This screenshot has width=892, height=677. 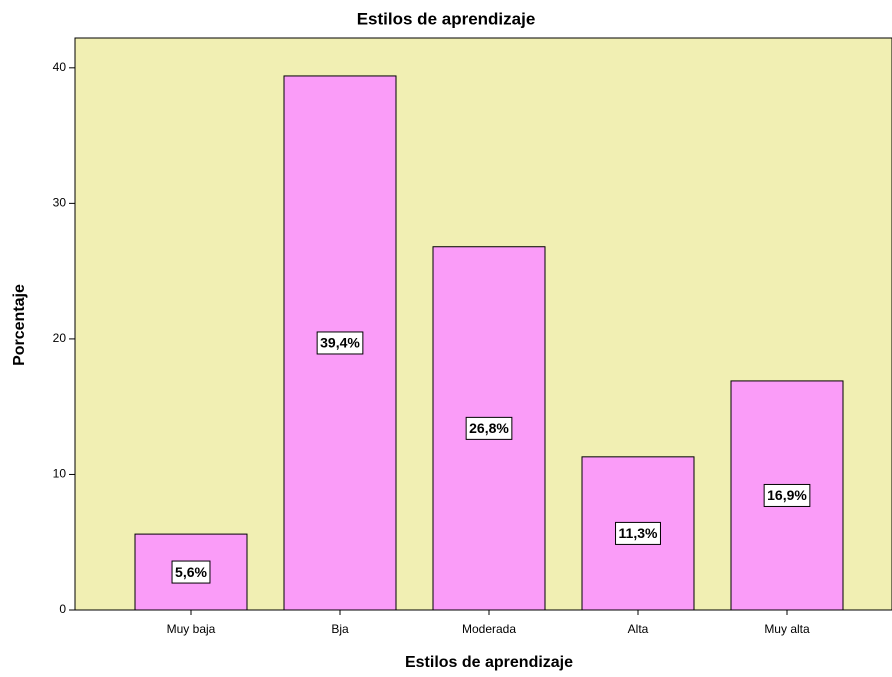 I want to click on y-axis-title: Porcentaje, so click(x=19, y=325).